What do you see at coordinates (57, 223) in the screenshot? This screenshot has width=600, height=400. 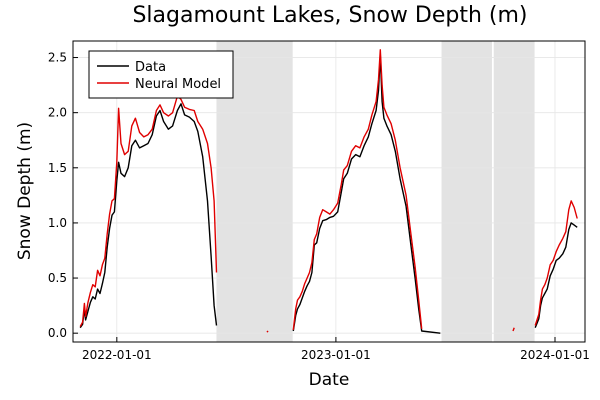 I see `y-tick-label-2: 1.0` at bounding box center [57, 223].